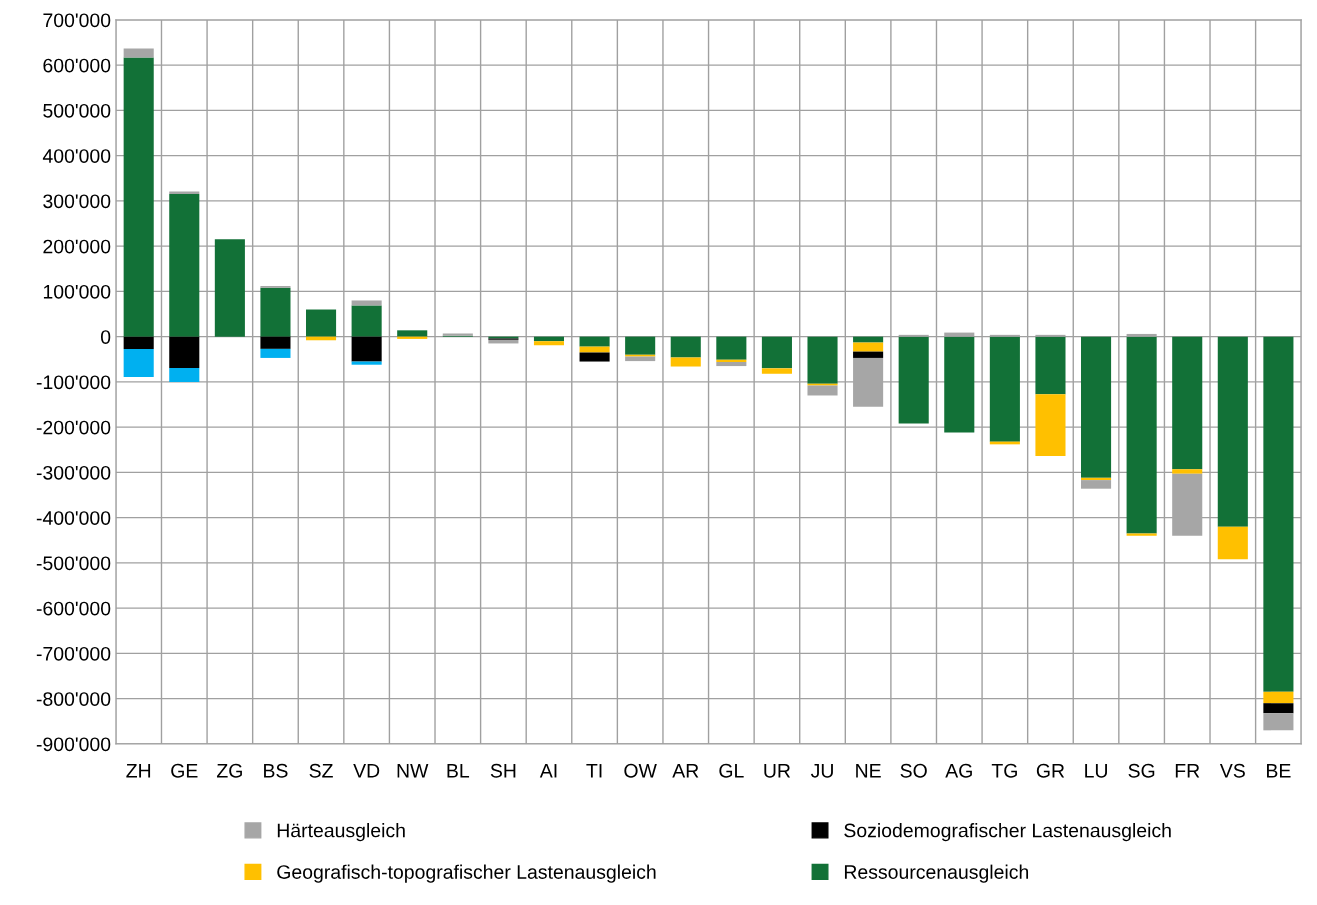 This screenshot has height=905, width=1317. I want to click on x-tick-label: NW, so click(413, 771).